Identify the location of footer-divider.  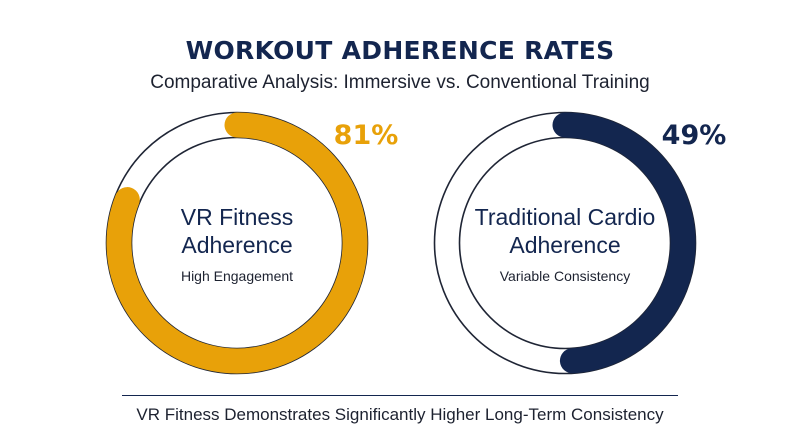
(400, 395).